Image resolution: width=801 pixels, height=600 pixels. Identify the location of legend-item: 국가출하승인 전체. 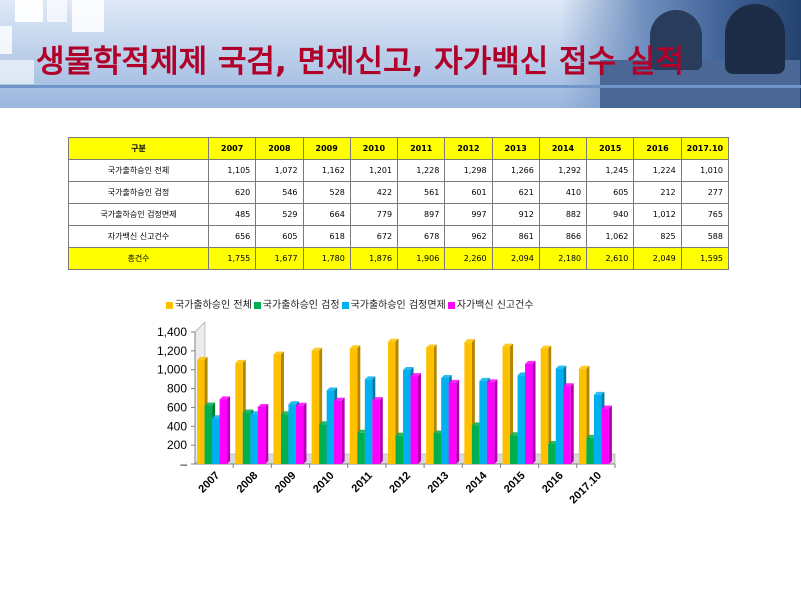
(209, 303).